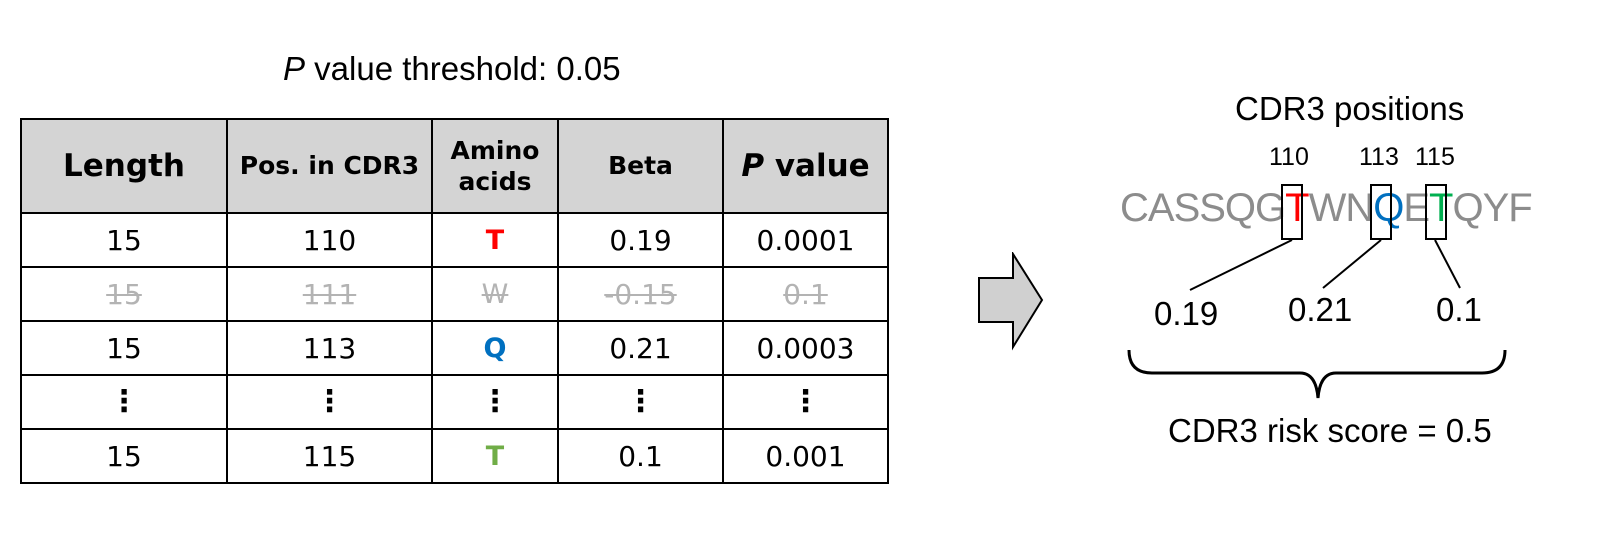  What do you see at coordinates (1341, 208) in the screenshot?
I see `seq-part: WN` at bounding box center [1341, 208].